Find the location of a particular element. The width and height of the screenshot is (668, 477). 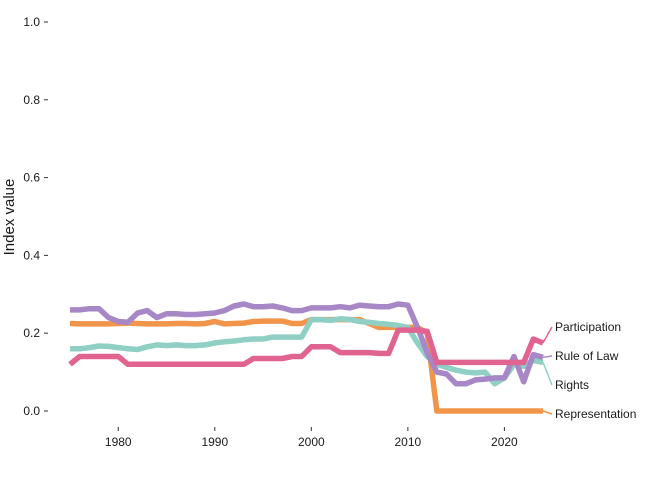

y-tick-label: 0.8 is located at coordinates (31, 100).